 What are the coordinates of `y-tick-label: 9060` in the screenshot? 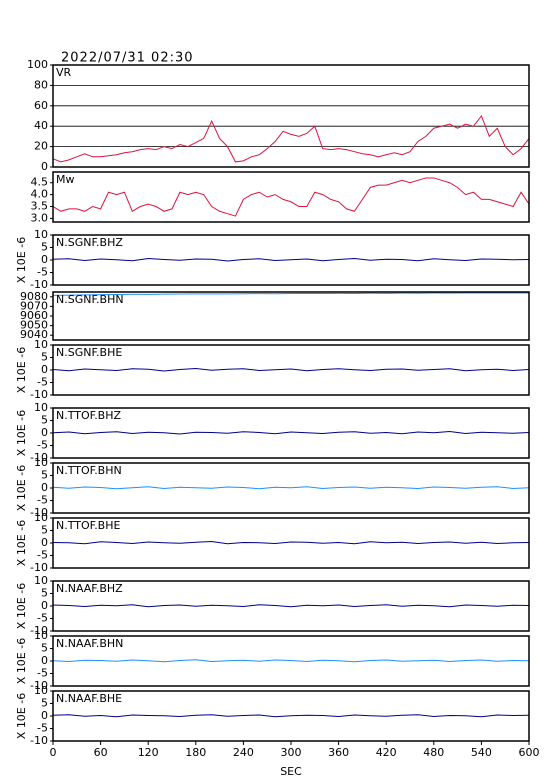 It's located at (34, 315).